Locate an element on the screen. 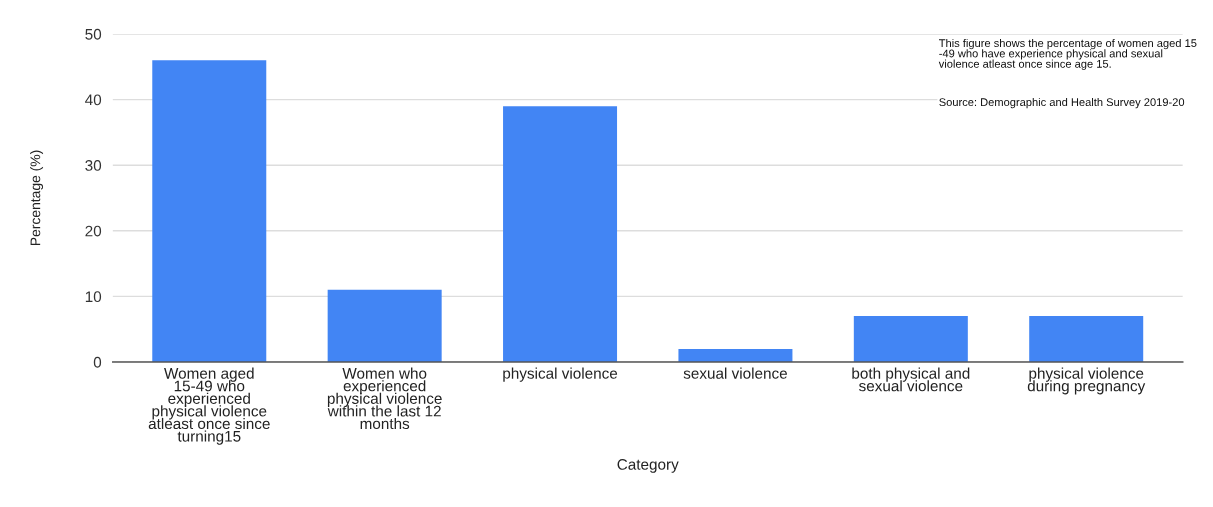  x-axis-title: Category is located at coordinates (648, 465).